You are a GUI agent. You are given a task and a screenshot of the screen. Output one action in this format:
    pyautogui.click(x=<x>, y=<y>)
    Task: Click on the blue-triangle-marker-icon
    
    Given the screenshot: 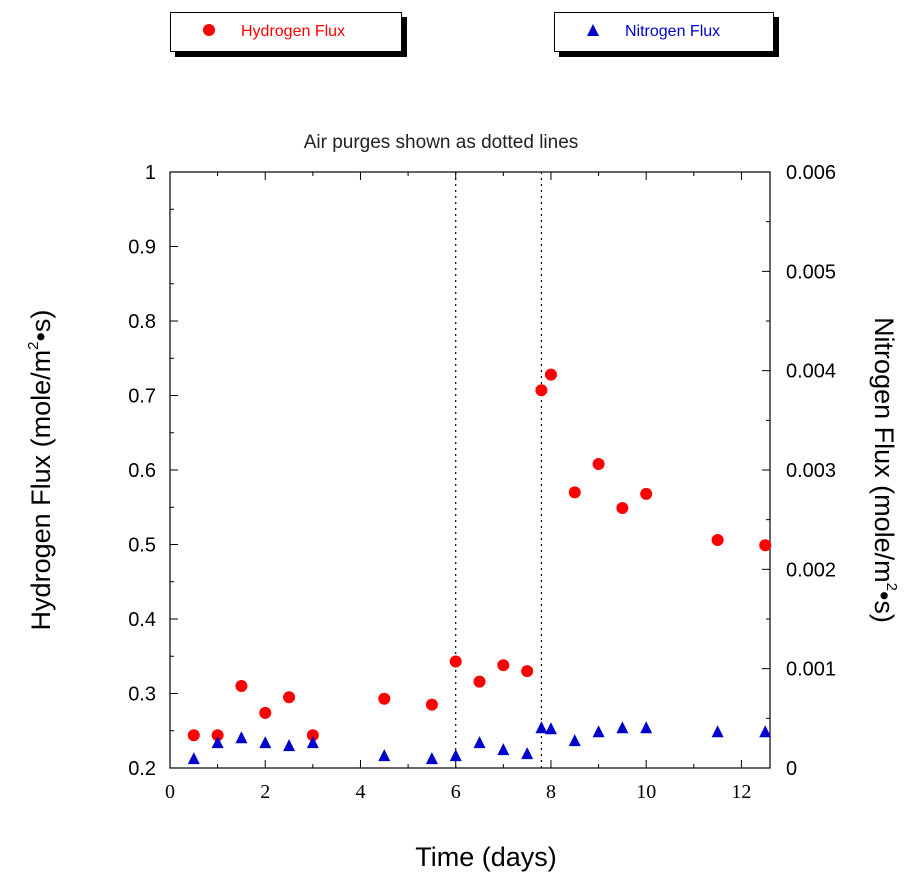 What is the action you would take?
    pyautogui.click(x=593, y=32)
    